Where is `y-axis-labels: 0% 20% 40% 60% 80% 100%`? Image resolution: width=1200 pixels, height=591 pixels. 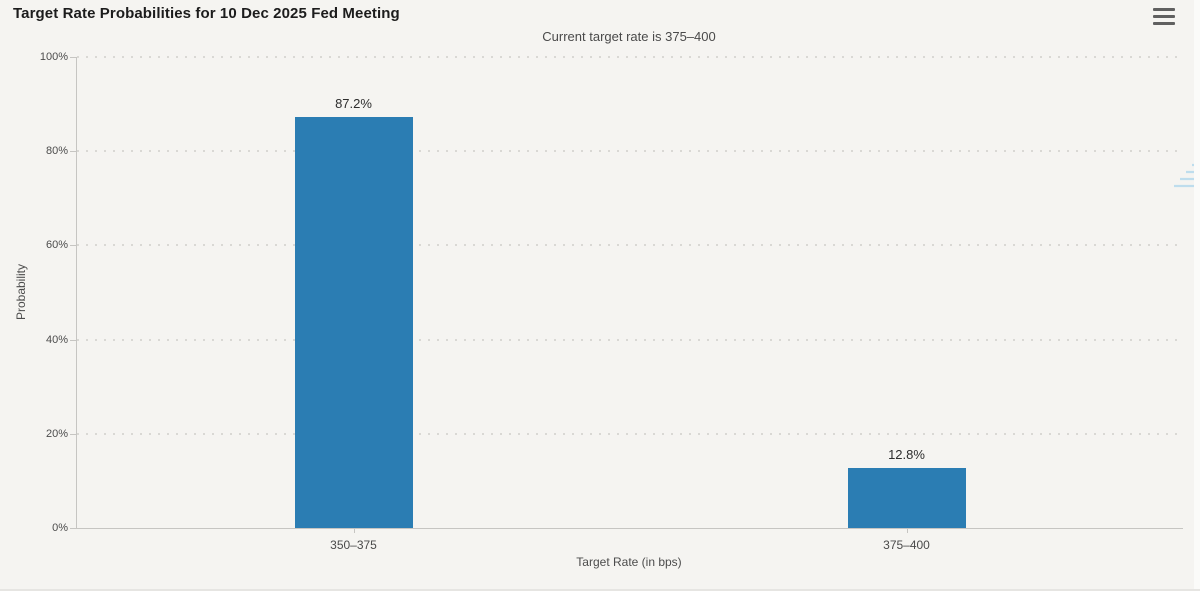
y-axis-labels: 0% 20% 40% 60% 80% 100% is located at coordinates (34, 292).